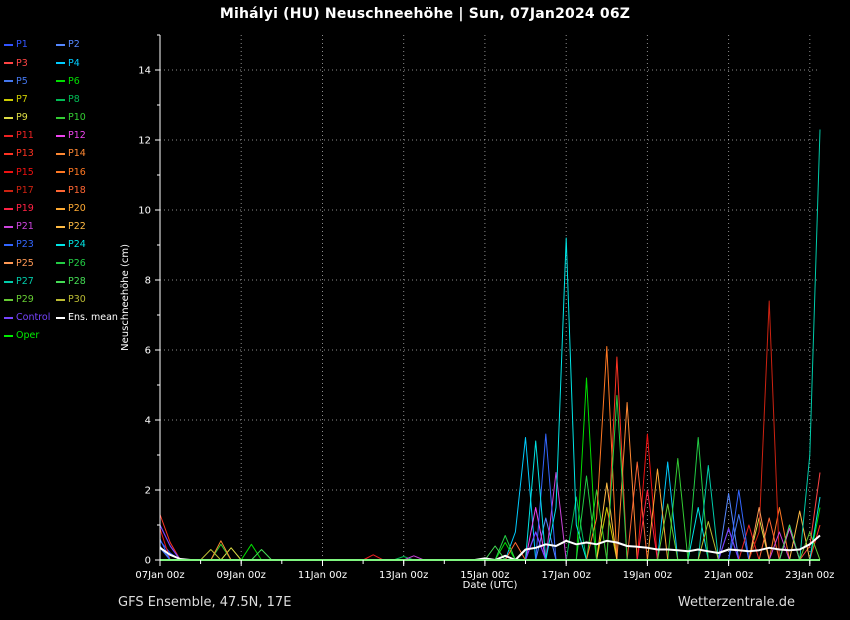 The image size is (850, 620). I want to click on legend-item-P15: P15, so click(30, 173).